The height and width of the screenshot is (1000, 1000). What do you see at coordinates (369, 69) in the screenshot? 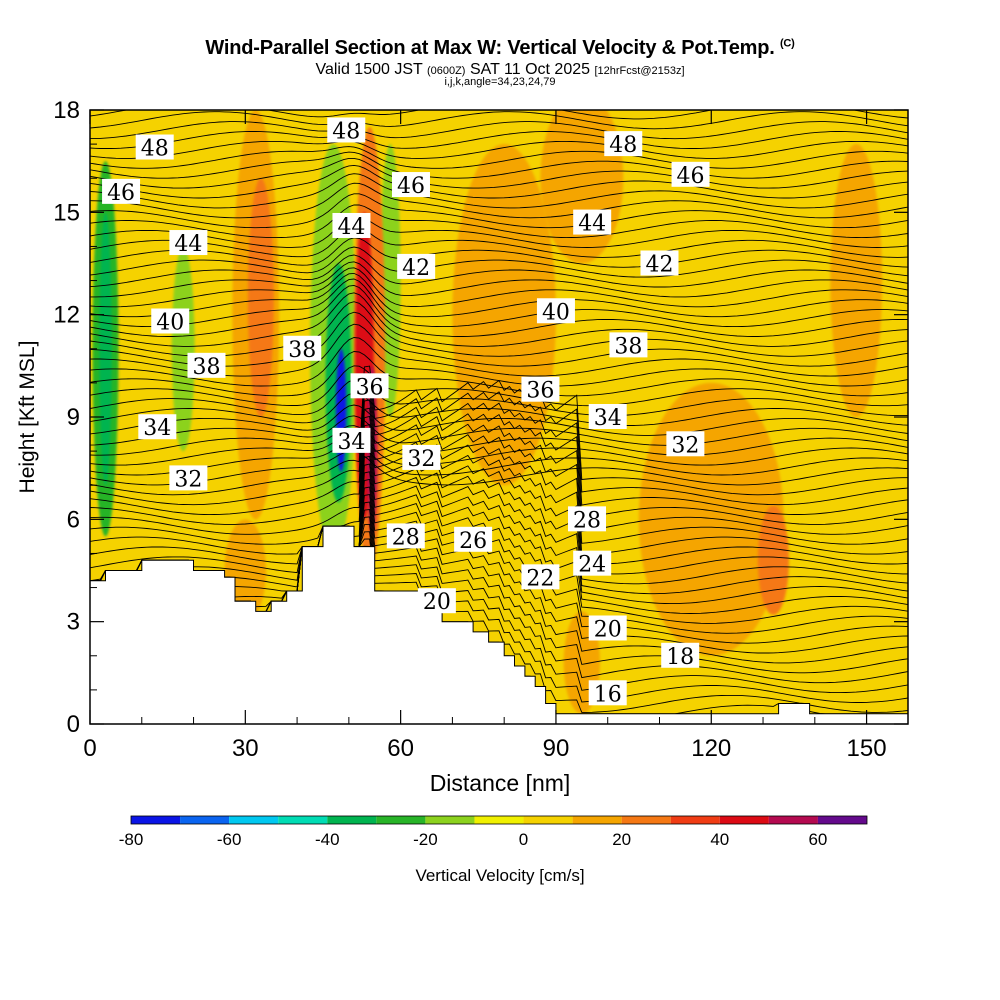
I see `valid-prefix: Valid 1500 JST` at bounding box center [369, 69].